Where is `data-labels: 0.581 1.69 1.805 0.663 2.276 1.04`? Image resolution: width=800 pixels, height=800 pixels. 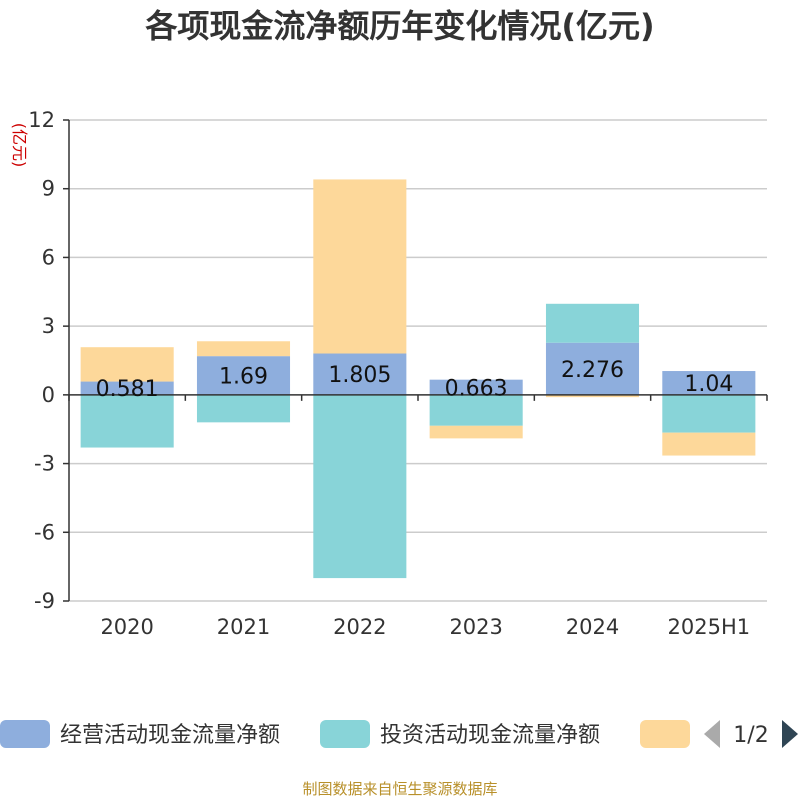 data-labels: 0.581 1.69 1.805 0.663 2.276 1.04 is located at coordinates (415, 380).